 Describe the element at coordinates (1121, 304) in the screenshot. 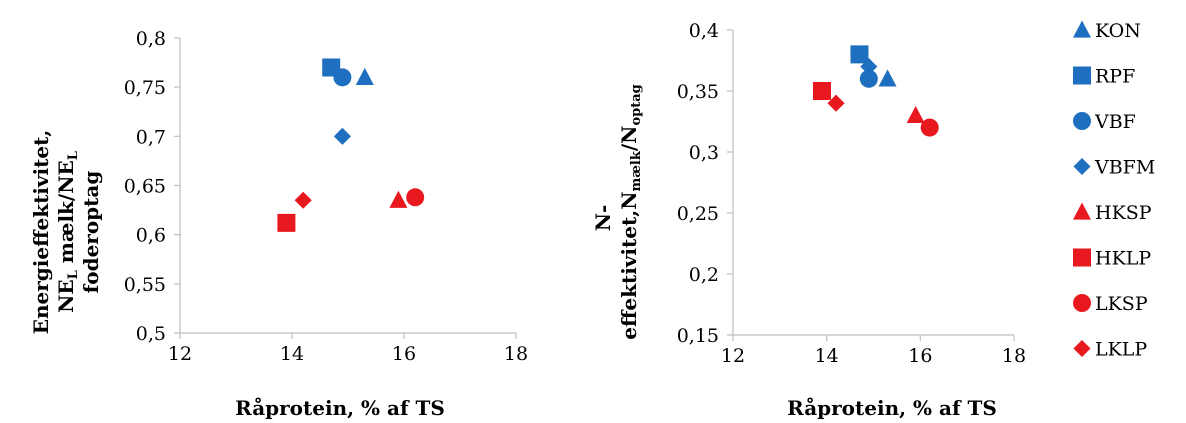

I see `legend-label: LKSP` at that location.